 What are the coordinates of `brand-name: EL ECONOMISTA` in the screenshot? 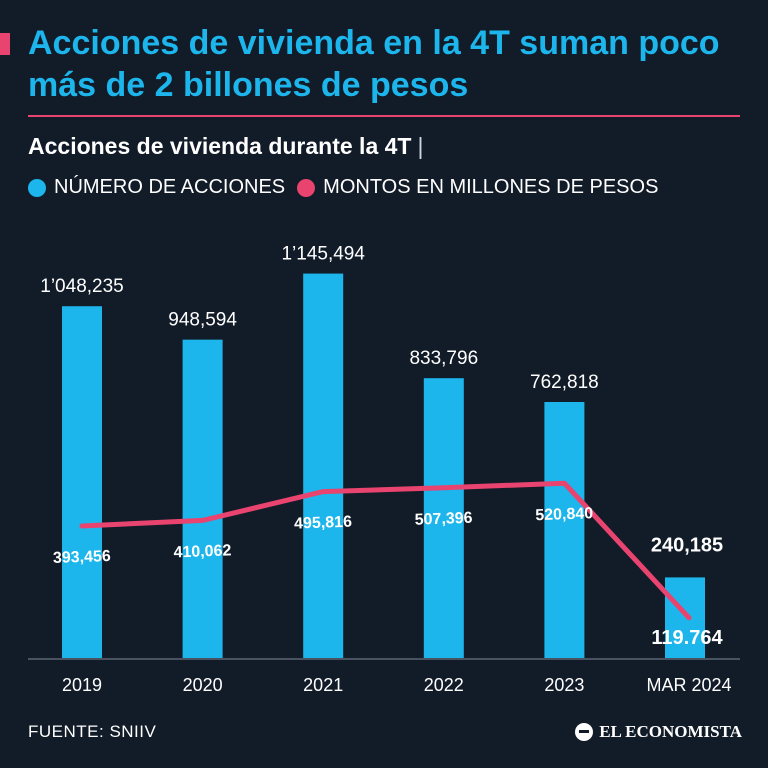 It's located at (670, 731).